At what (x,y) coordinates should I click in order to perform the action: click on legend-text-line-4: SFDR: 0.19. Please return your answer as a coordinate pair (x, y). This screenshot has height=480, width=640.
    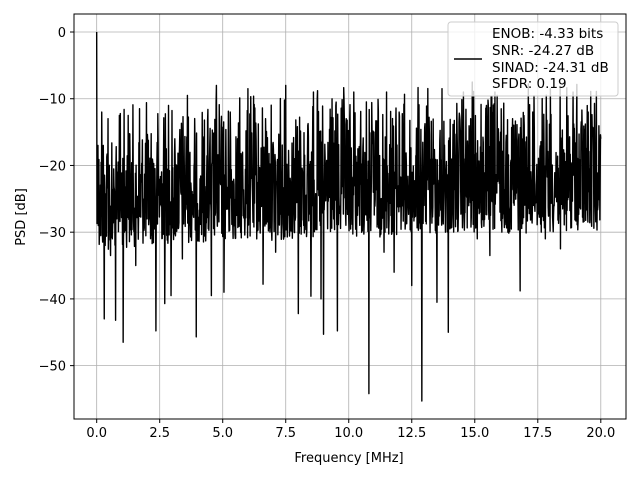
    Looking at the image, I should click on (529, 84).